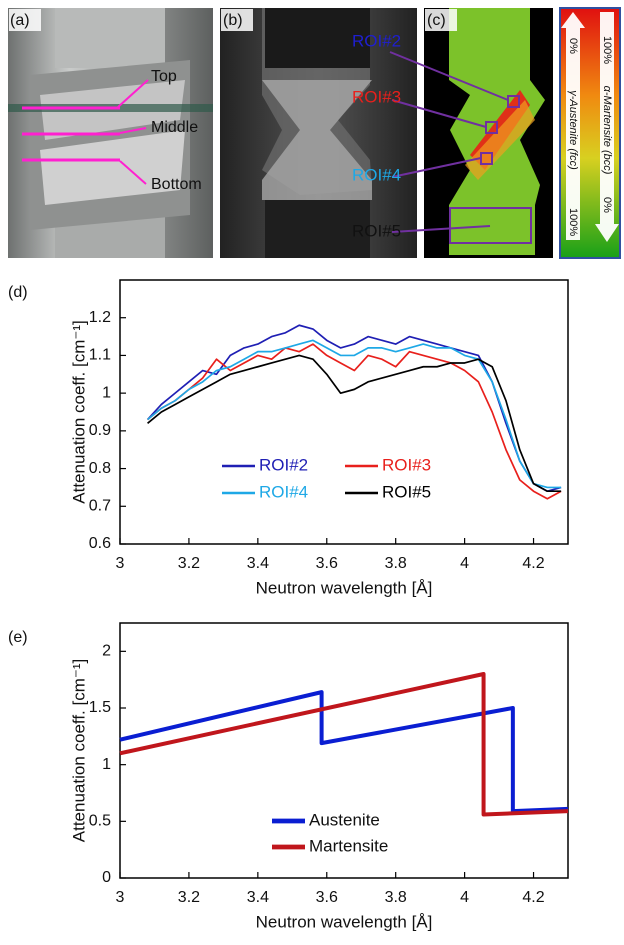 The height and width of the screenshot is (945, 624). What do you see at coordinates (376, 40) in the screenshot?
I see `roi-label: ROI#2` at bounding box center [376, 40].